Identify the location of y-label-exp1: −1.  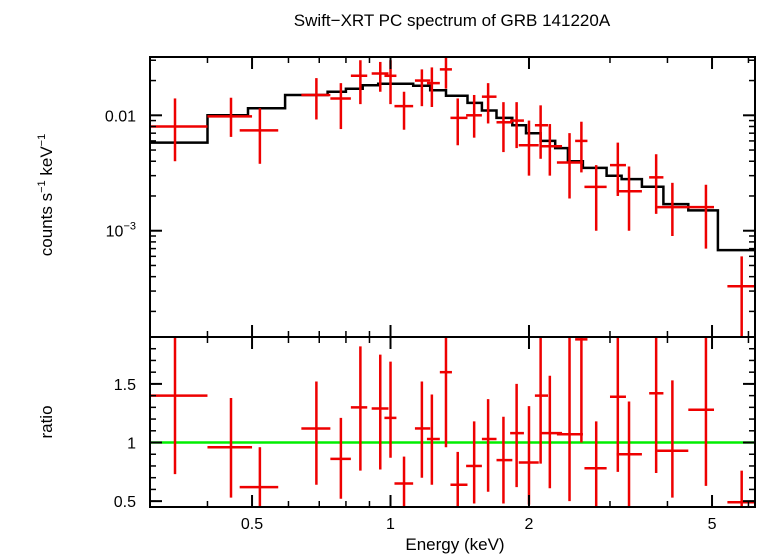
(42, 186).